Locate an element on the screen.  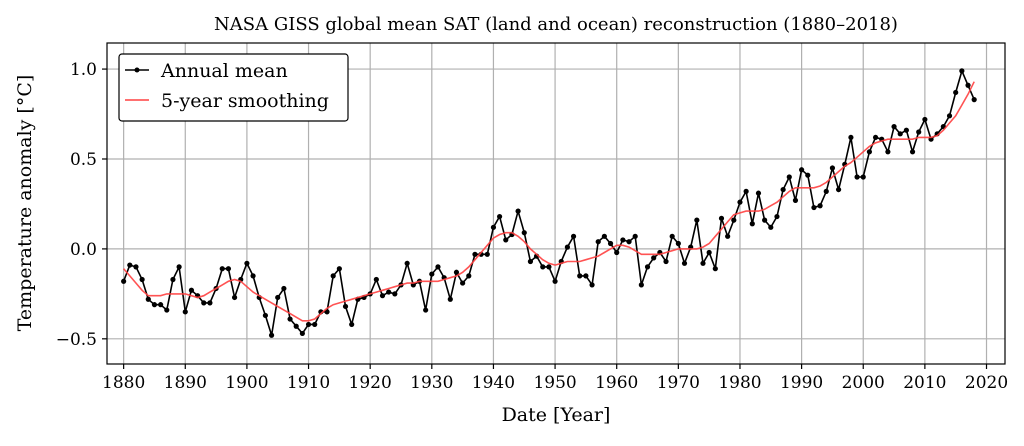
x-axis-label: Date [Year] is located at coordinates (556, 415).